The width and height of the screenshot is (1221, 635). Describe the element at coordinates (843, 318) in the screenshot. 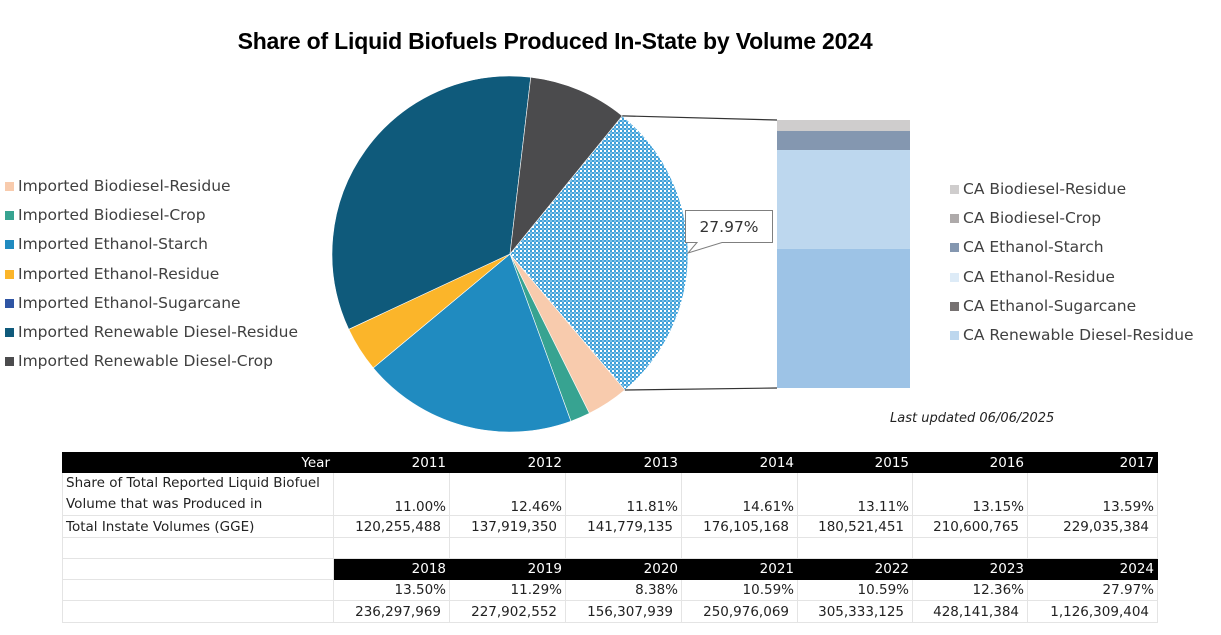

I see `bar-segment-ca-renewable-diesel-residue` at that location.